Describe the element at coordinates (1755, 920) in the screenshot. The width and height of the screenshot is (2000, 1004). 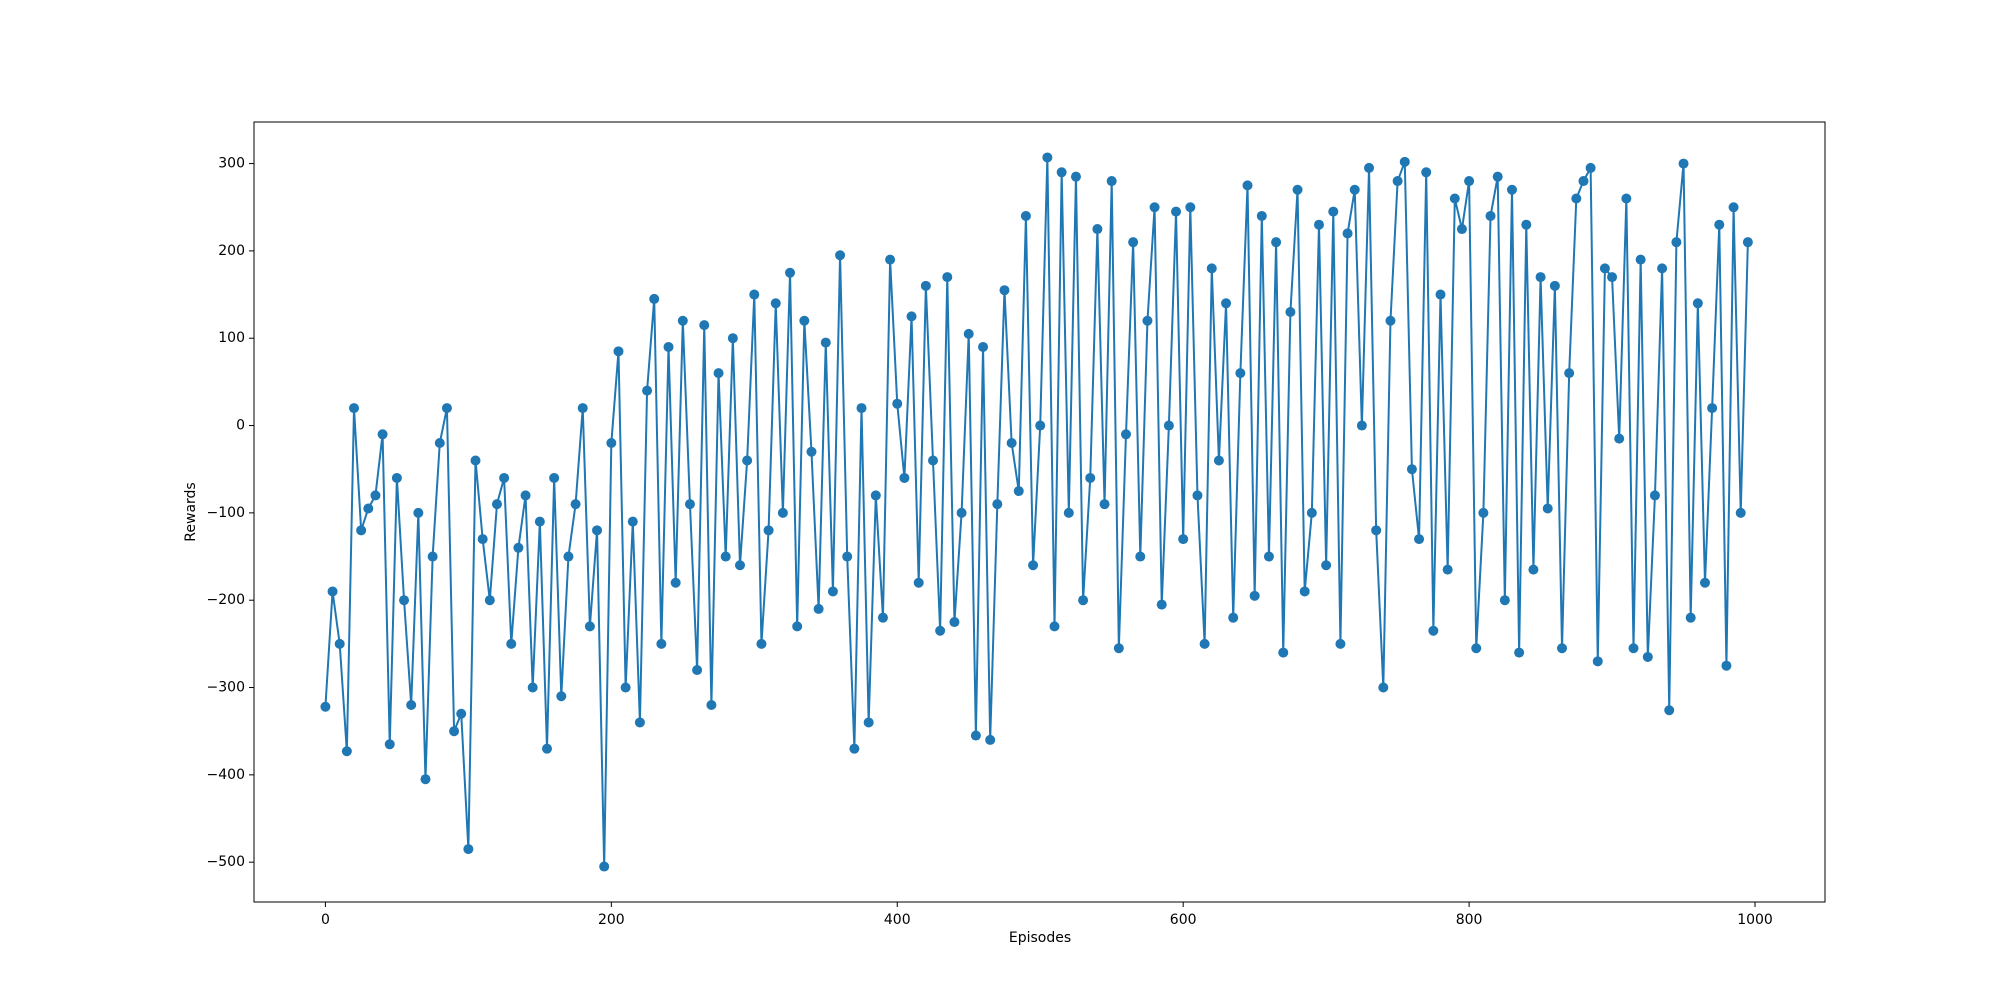
I see `x-tick-label: 1000` at that location.